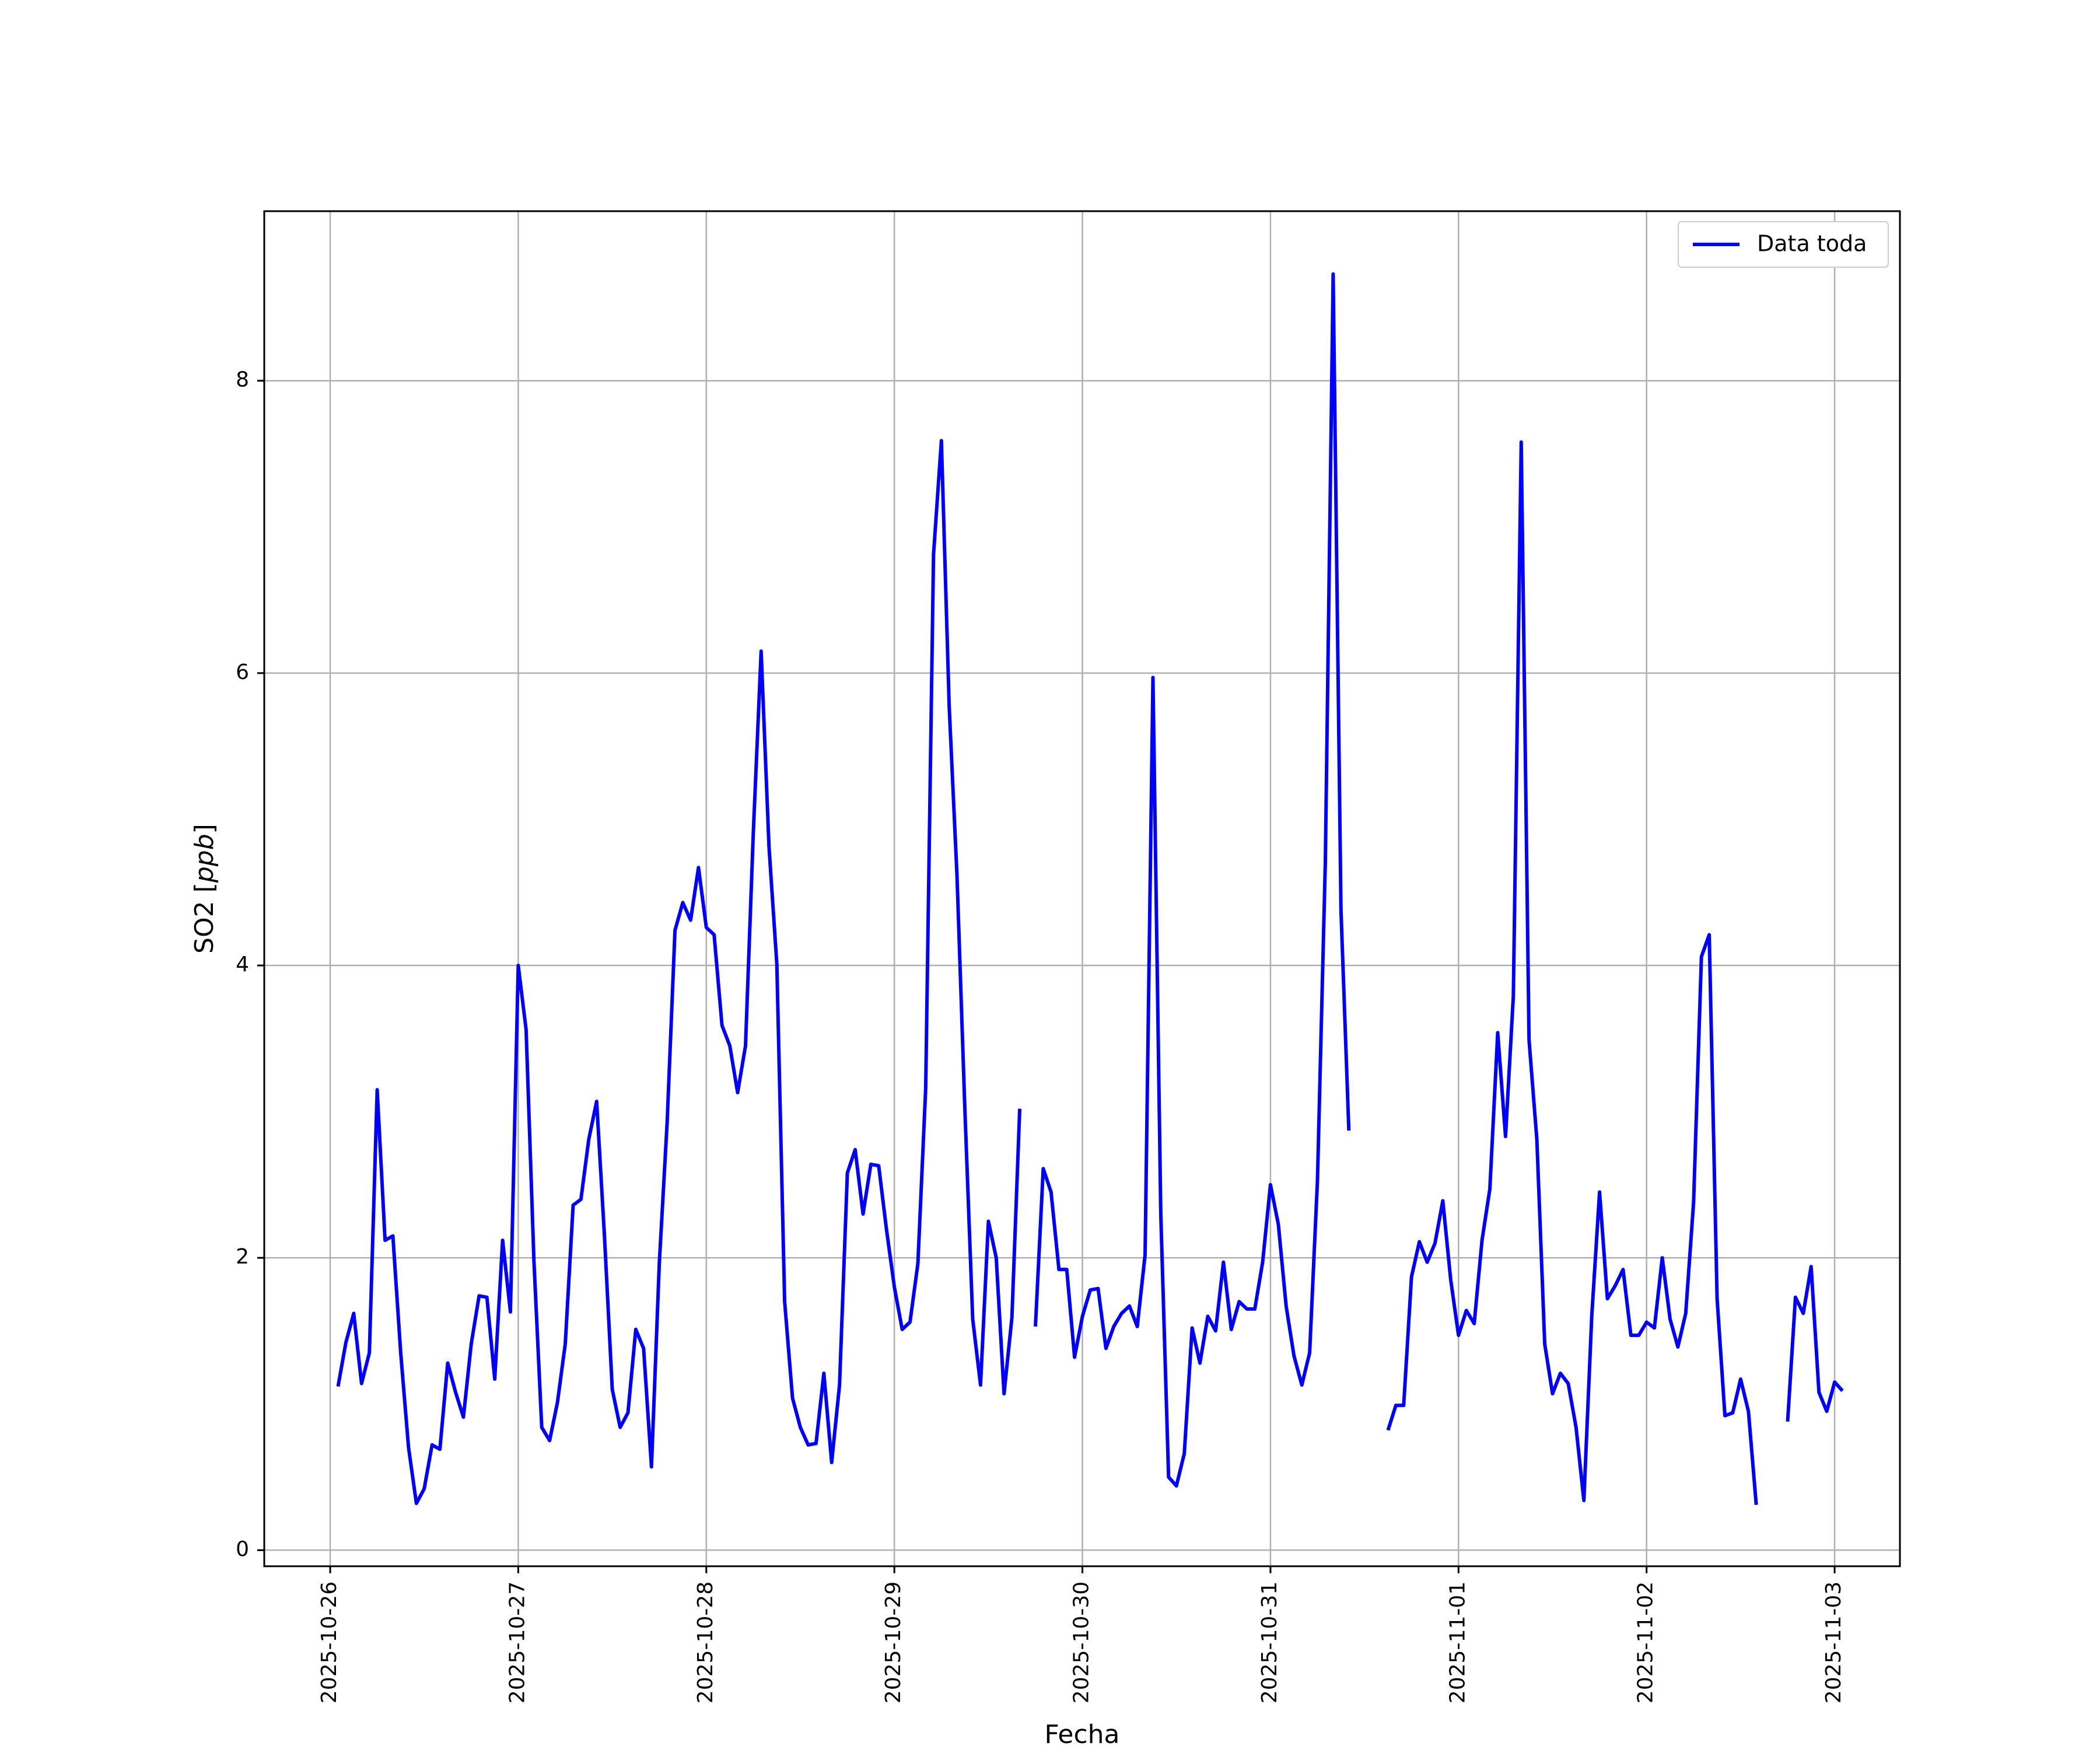 This screenshot has width=2100, height=1750. What do you see at coordinates (1270, 1642) in the screenshot?
I see `x-tick-label: 2025-10-31` at bounding box center [1270, 1642].